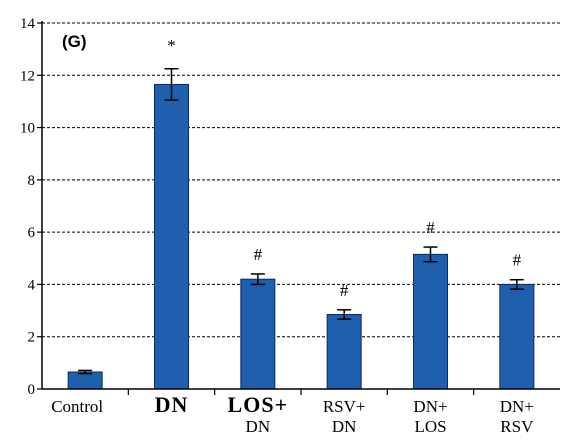 Image resolution: width=563 pixels, height=443 pixels. What do you see at coordinates (517, 426) in the screenshot?
I see `x-category-label: RSV` at bounding box center [517, 426].